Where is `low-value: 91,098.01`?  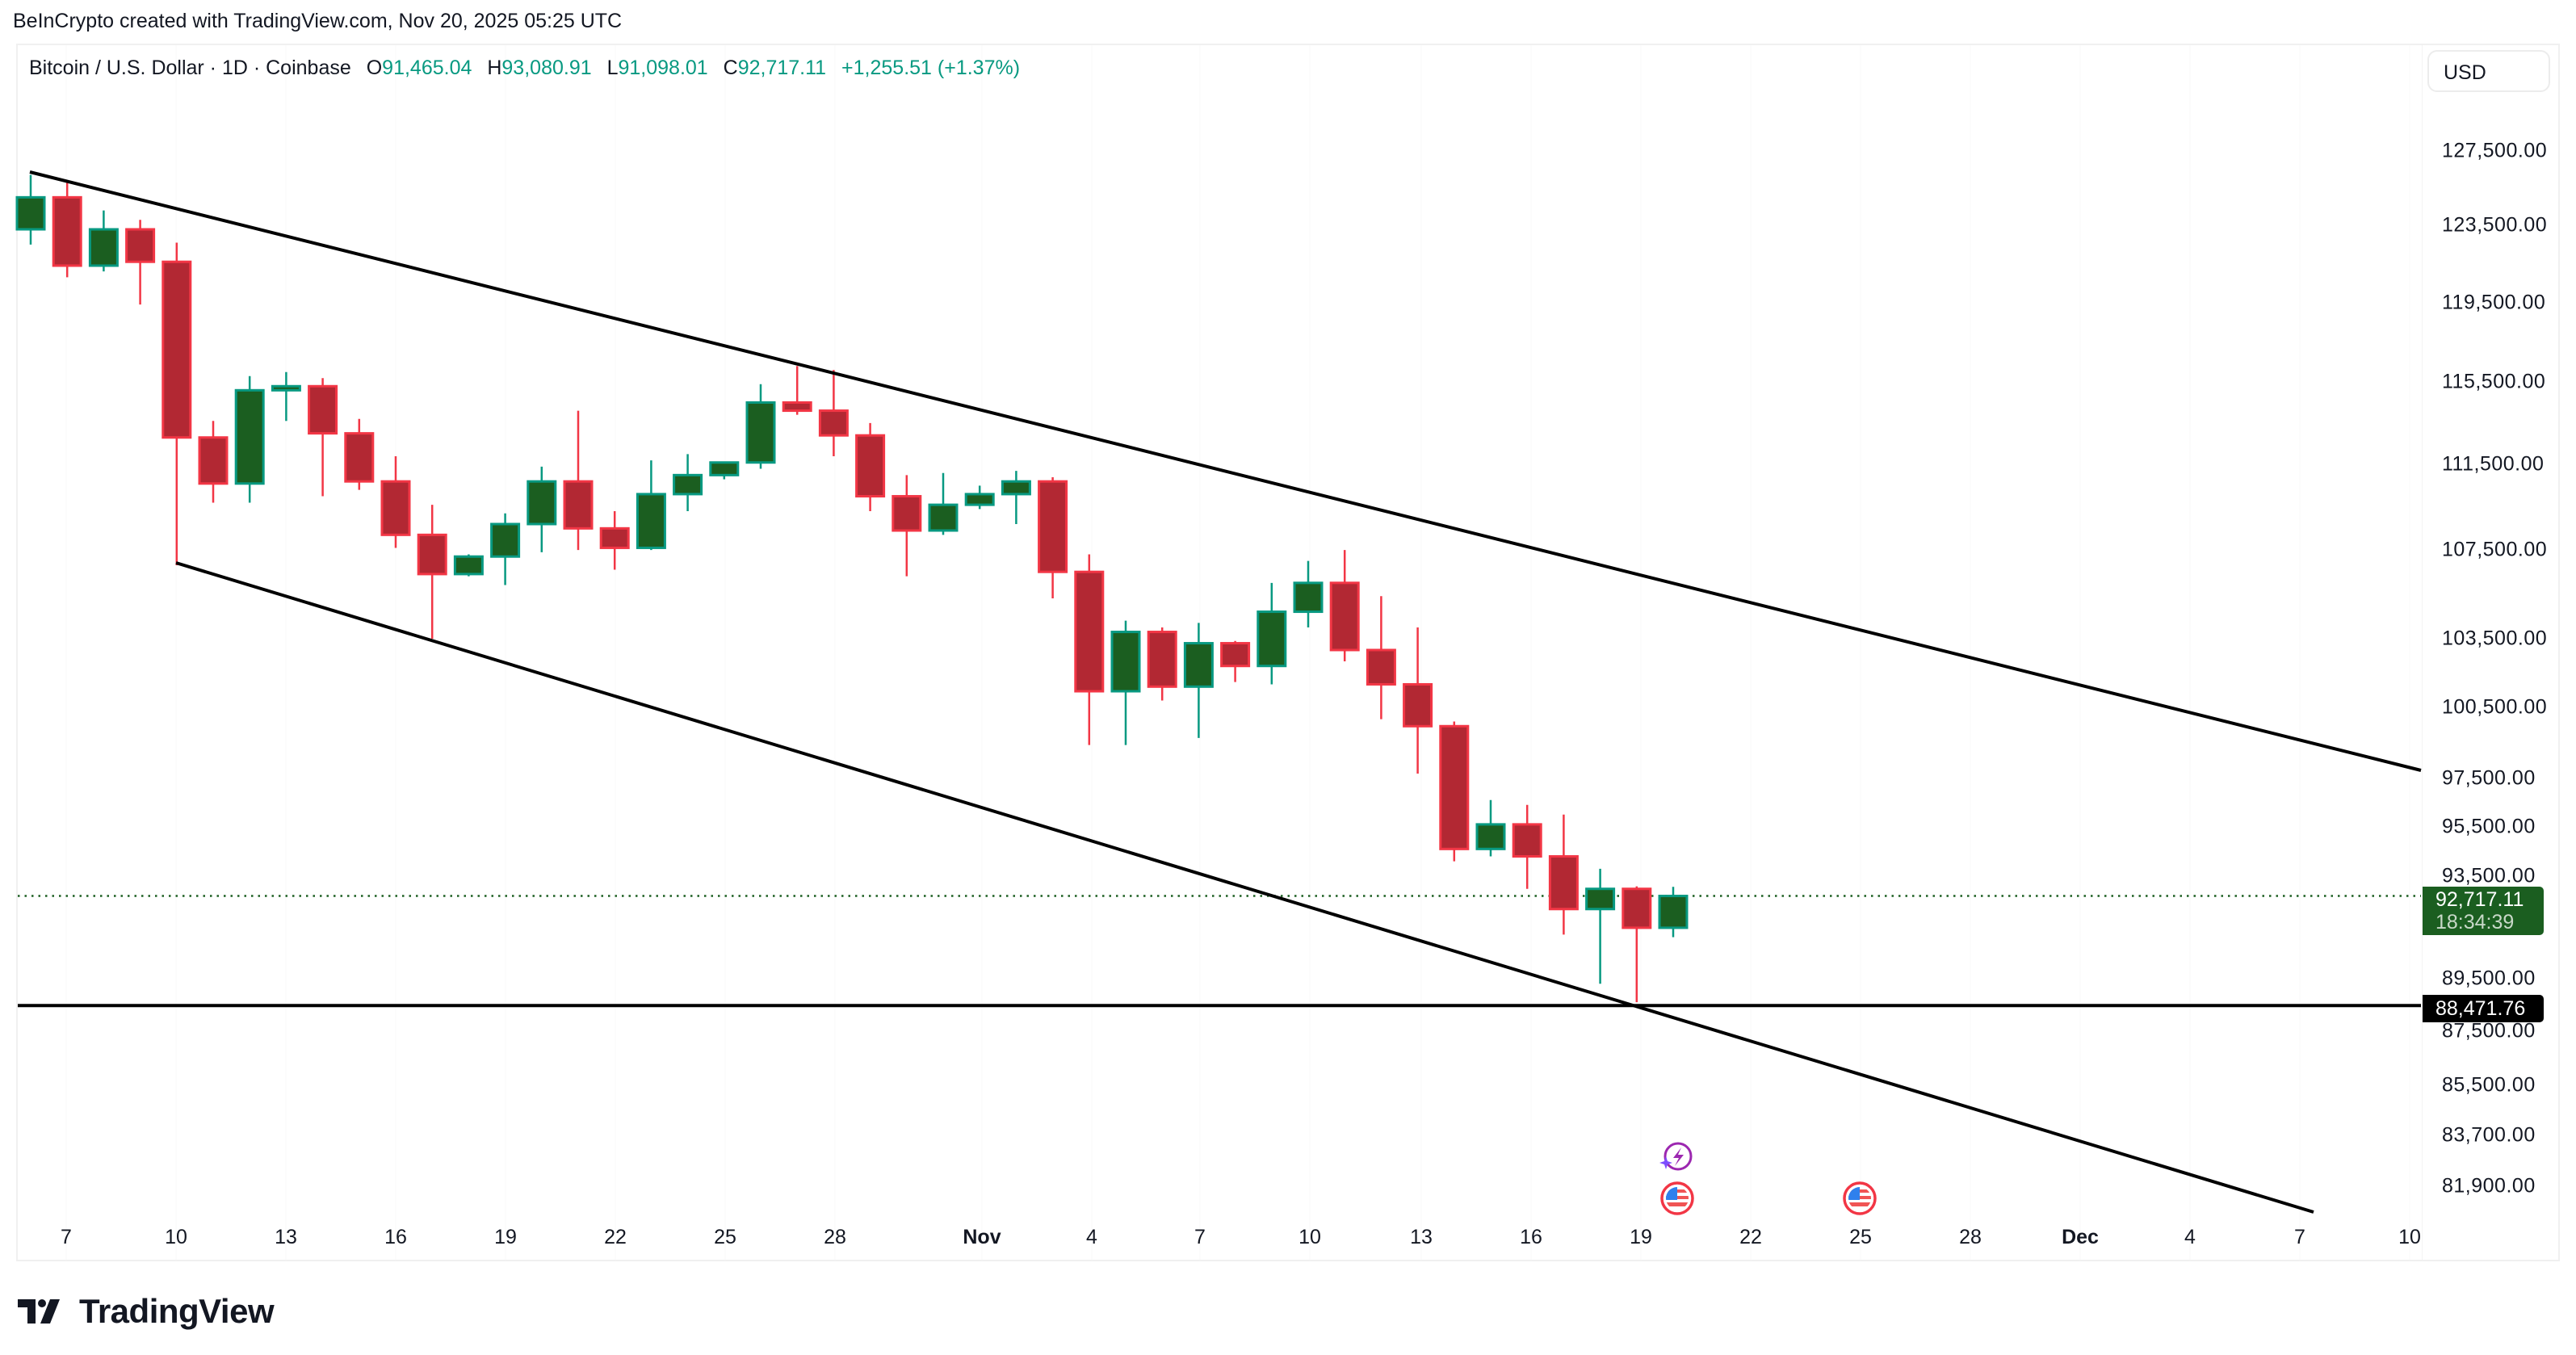 low-value: 91,098.01 is located at coordinates (663, 68).